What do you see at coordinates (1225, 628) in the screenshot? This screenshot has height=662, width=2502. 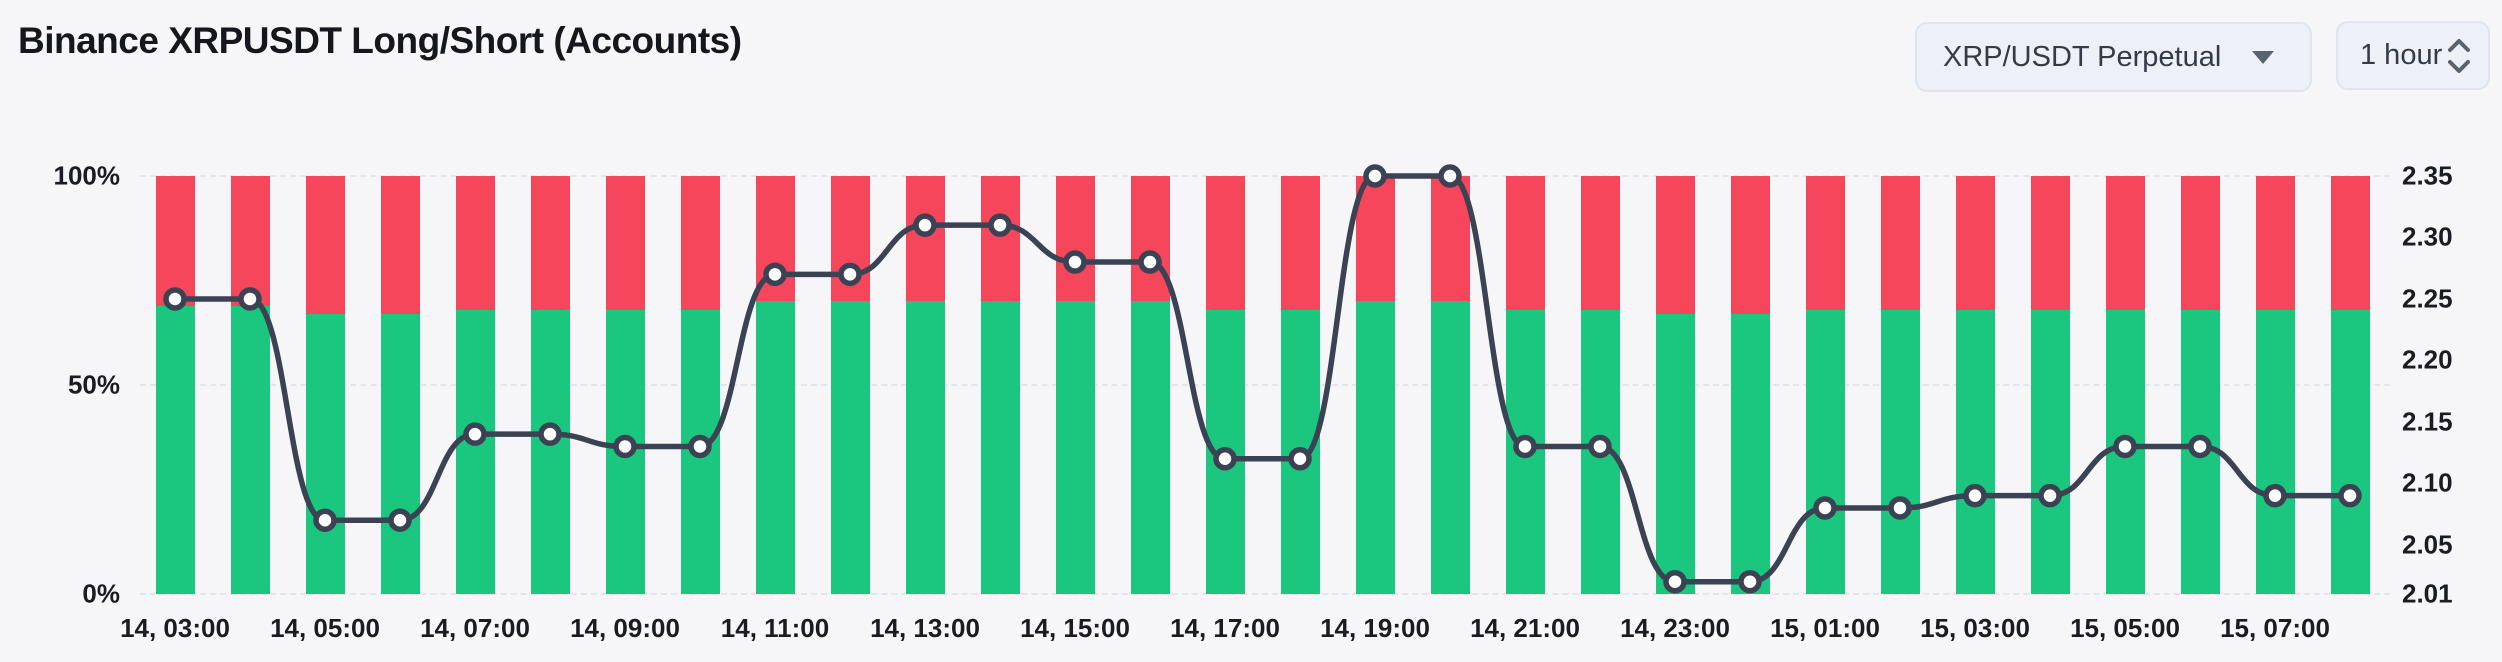 I see `x-tick-label: 14, 17:00` at bounding box center [1225, 628].